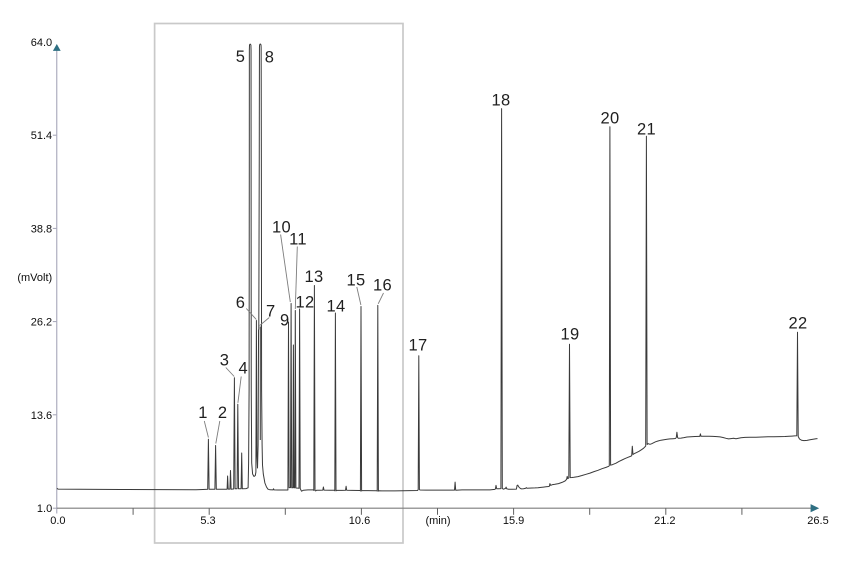 The height and width of the screenshot is (563, 846). I want to click on svg-text: 0.0, so click(57, 521).